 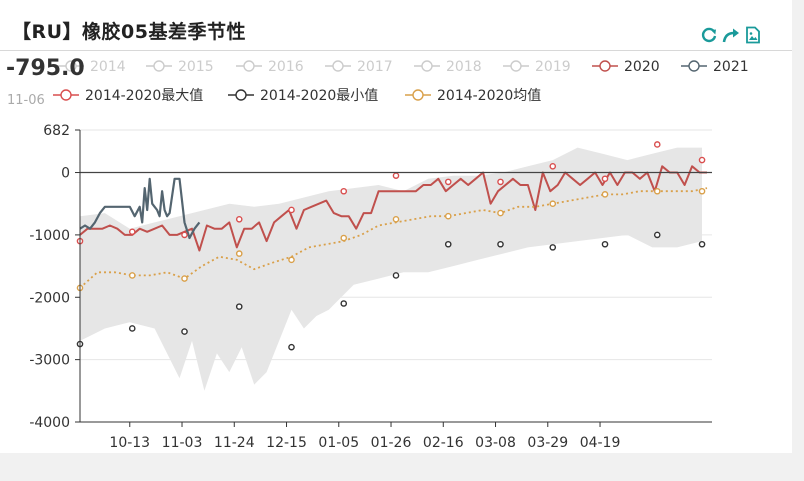 I want to click on series-line-2021, so click(x=140, y=208).